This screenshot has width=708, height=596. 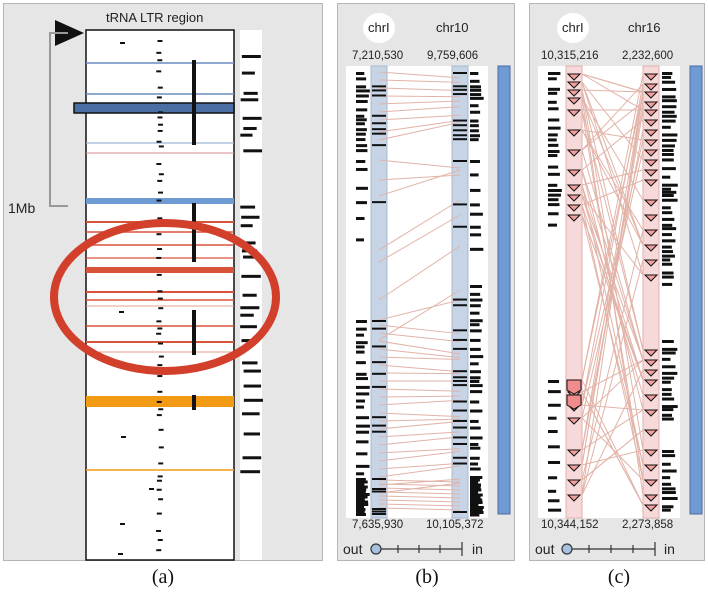 I want to click on zoom-out-label-b: out, so click(x=353, y=549).